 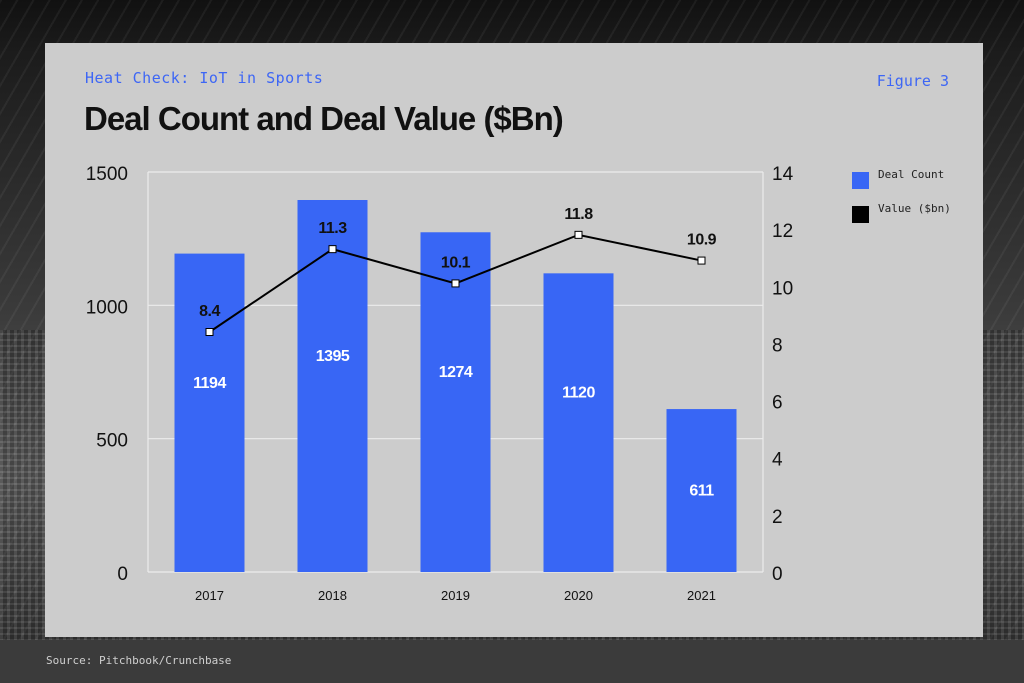 I want to click on bar-2021, so click(x=701, y=490).